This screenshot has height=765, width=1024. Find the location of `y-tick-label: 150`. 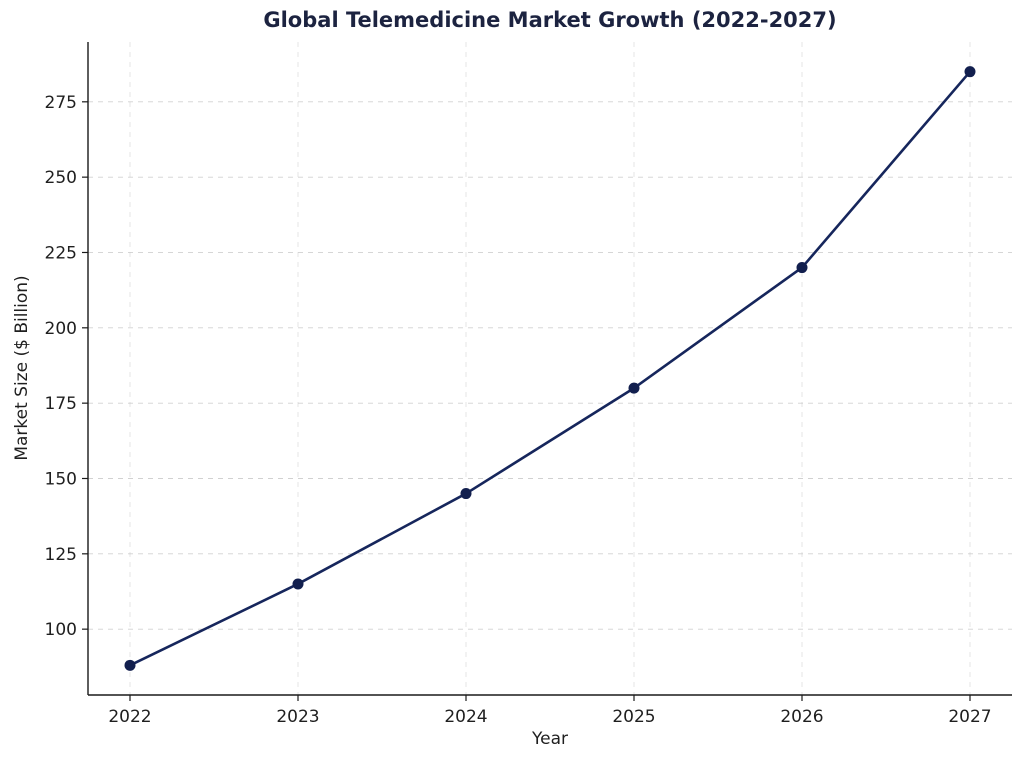

y-tick-label: 150 is located at coordinates (61, 479).